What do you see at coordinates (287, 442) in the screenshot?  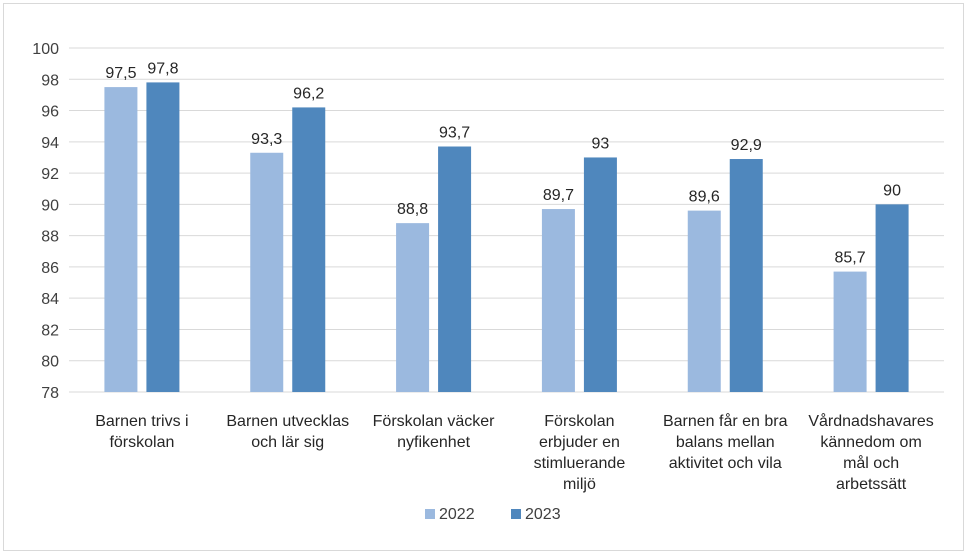 I see `category-label-line: och lär sig` at bounding box center [287, 442].